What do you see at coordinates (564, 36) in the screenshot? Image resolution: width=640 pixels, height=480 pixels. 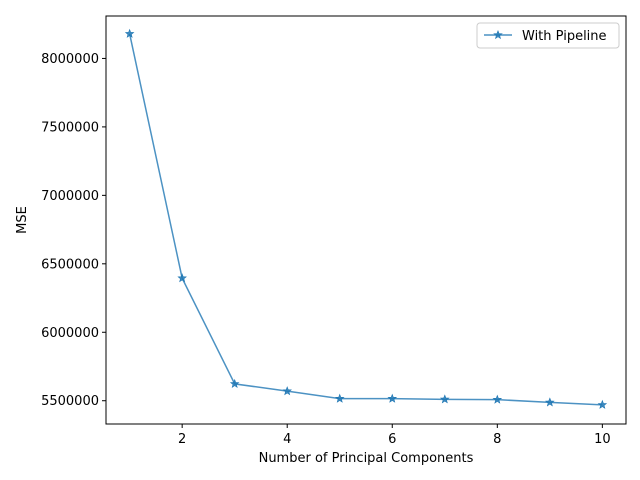 I see `legend-label: With Pipeline` at bounding box center [564, 36].